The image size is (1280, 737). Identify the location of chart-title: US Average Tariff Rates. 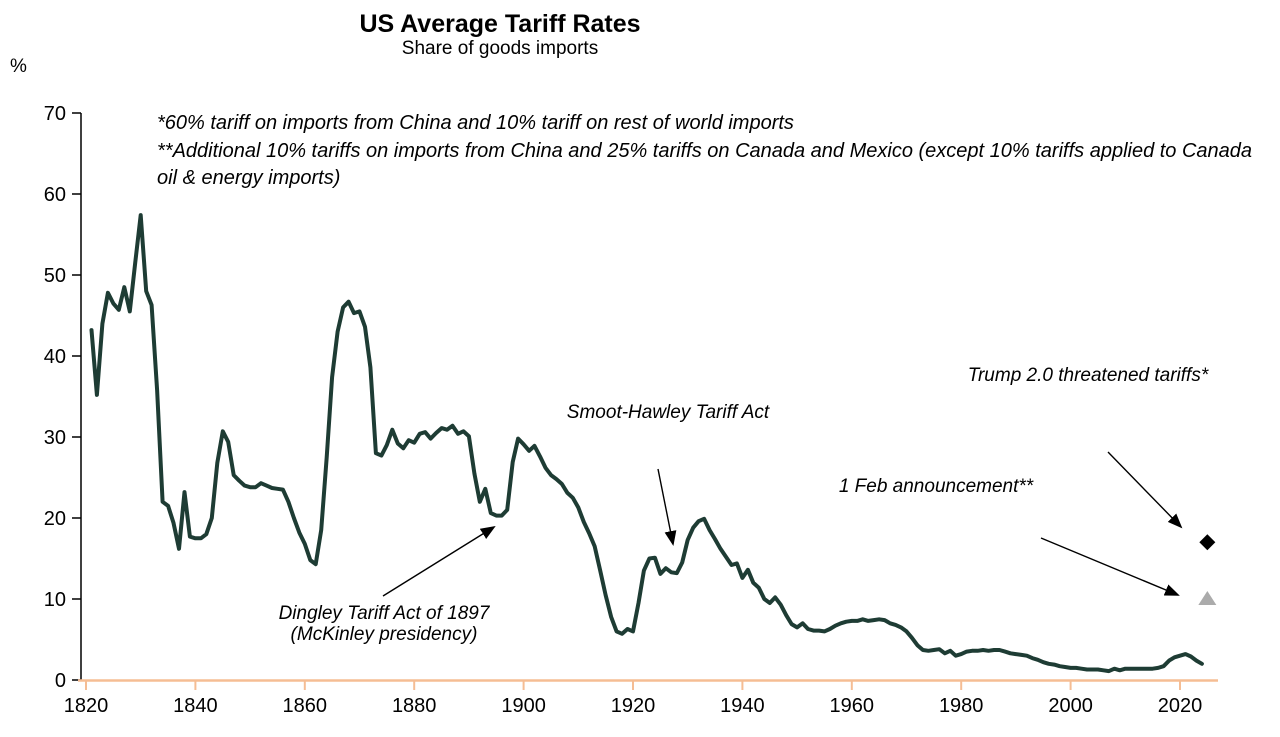
(500, 24).